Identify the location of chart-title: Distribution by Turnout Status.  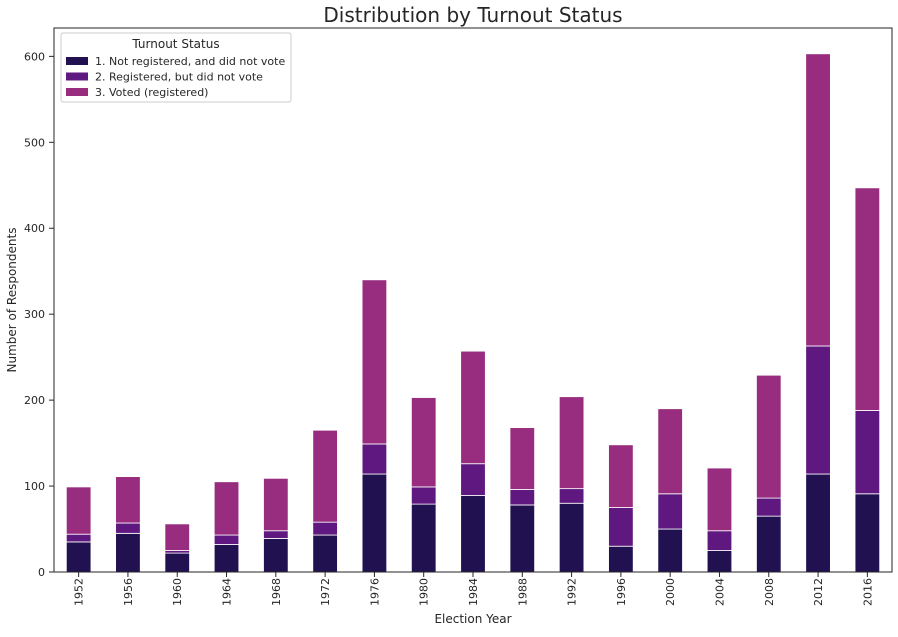
(472, 15).